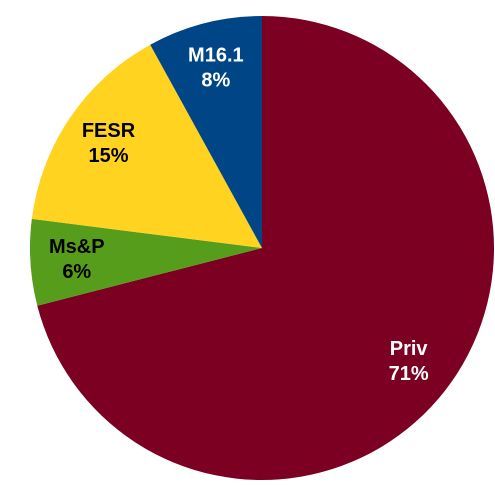 Image resolution: width=495 pixels, height=485 pixels. I want to click on slice-value-label: 6%, so click(76, 272).